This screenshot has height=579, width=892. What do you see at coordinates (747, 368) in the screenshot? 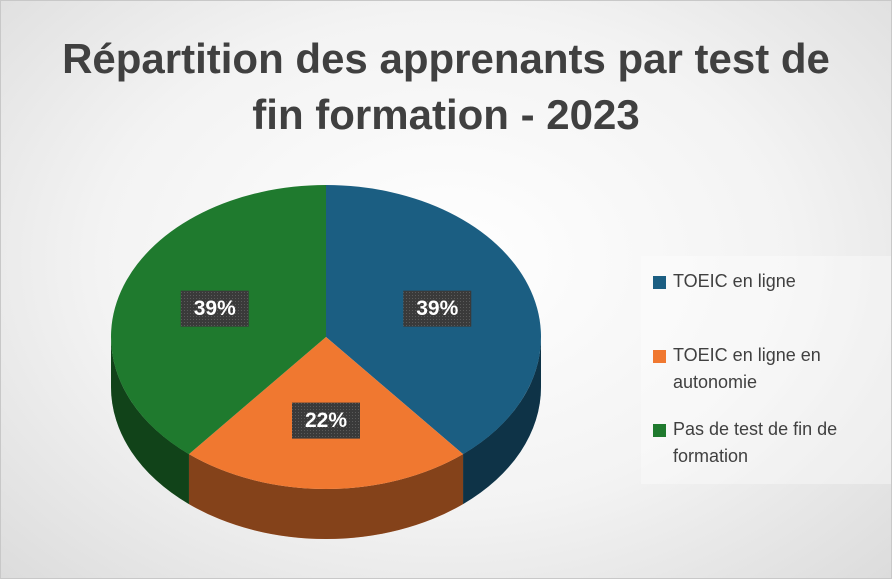
I see `legend-label: TOEIC en ligne en autonomie` at bounding box center [747, 368].